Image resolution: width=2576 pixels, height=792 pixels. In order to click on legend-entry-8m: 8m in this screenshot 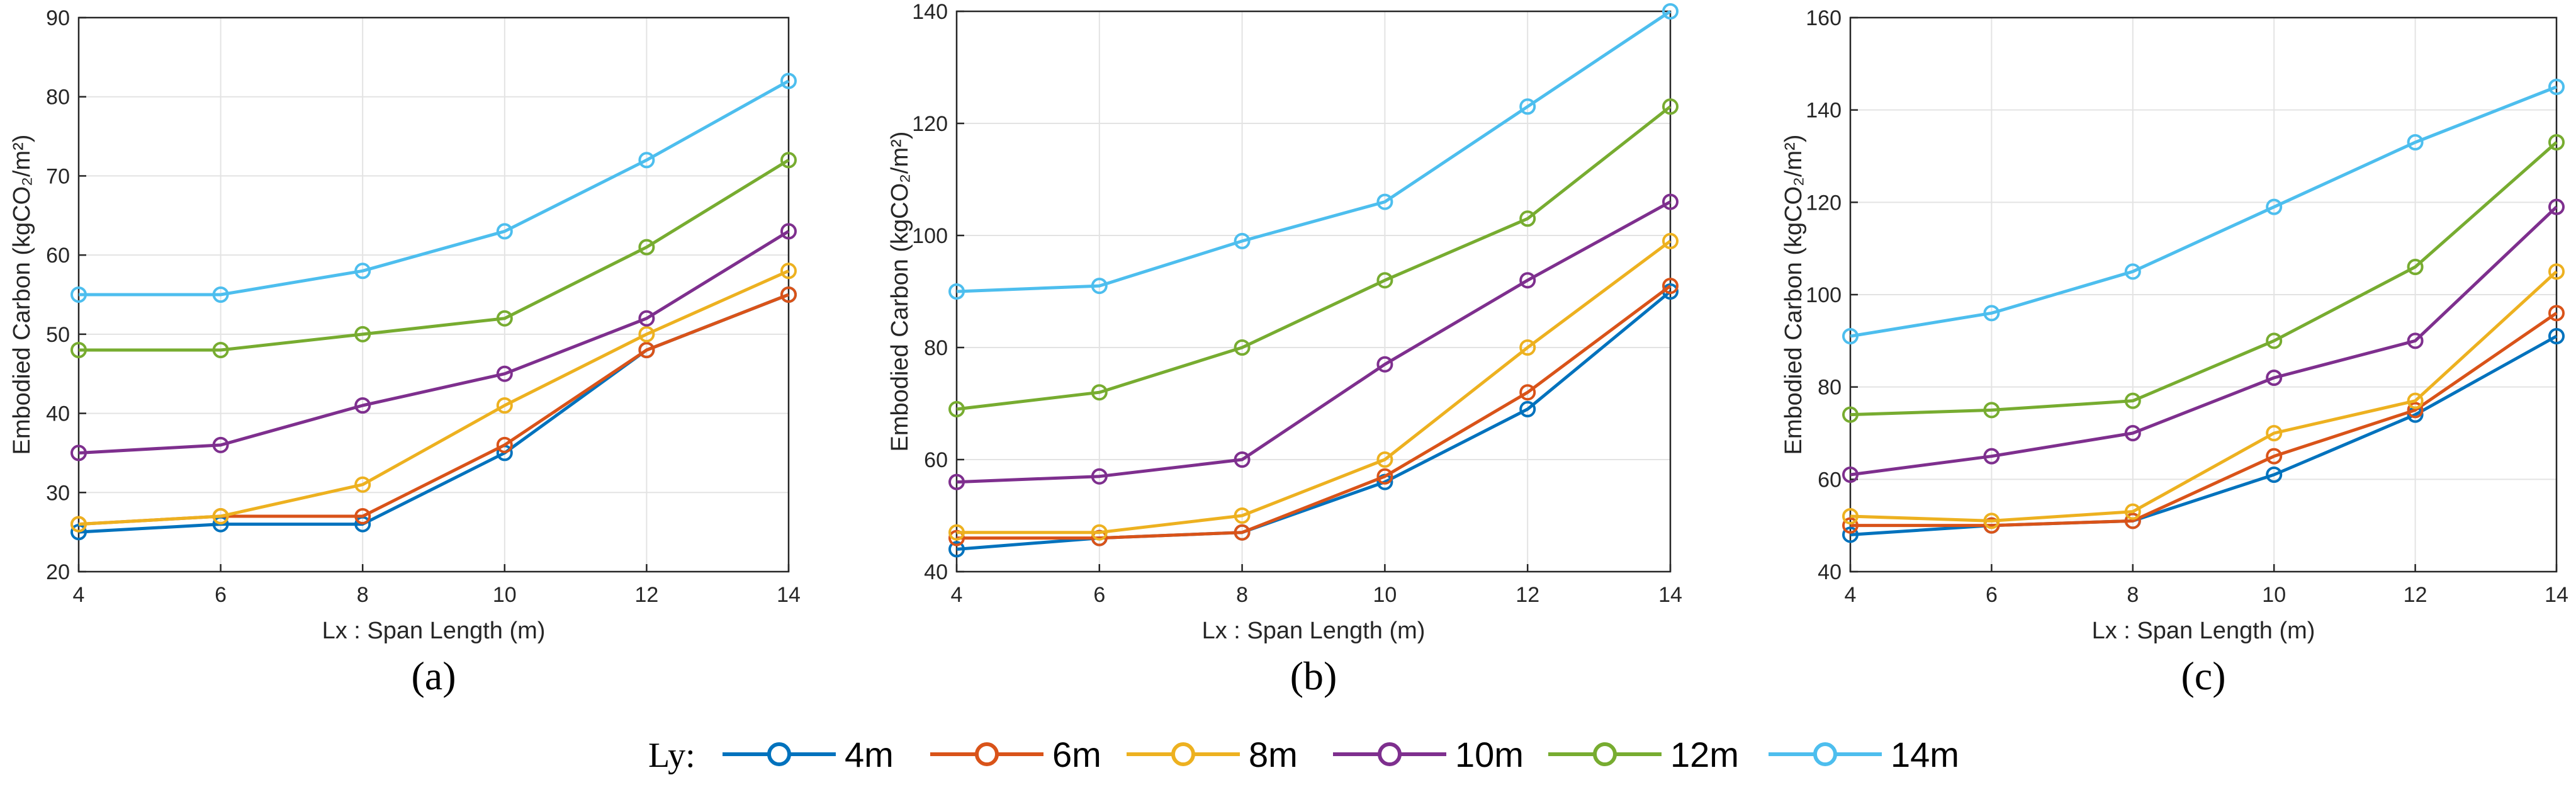, I will do `click(1212, 754)`.